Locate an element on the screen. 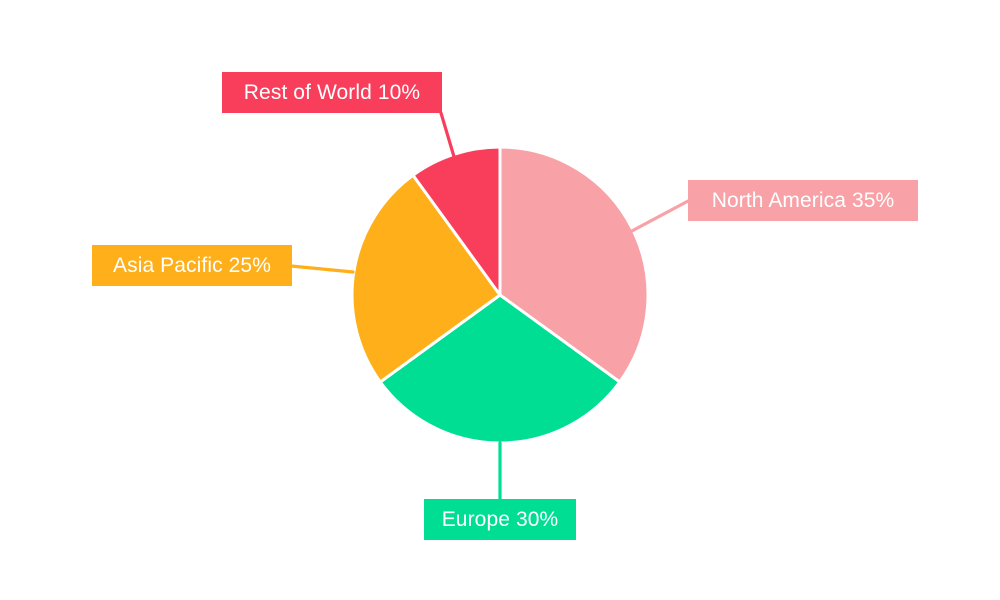  leader-line-north-america is located at coordinates (660, 216).